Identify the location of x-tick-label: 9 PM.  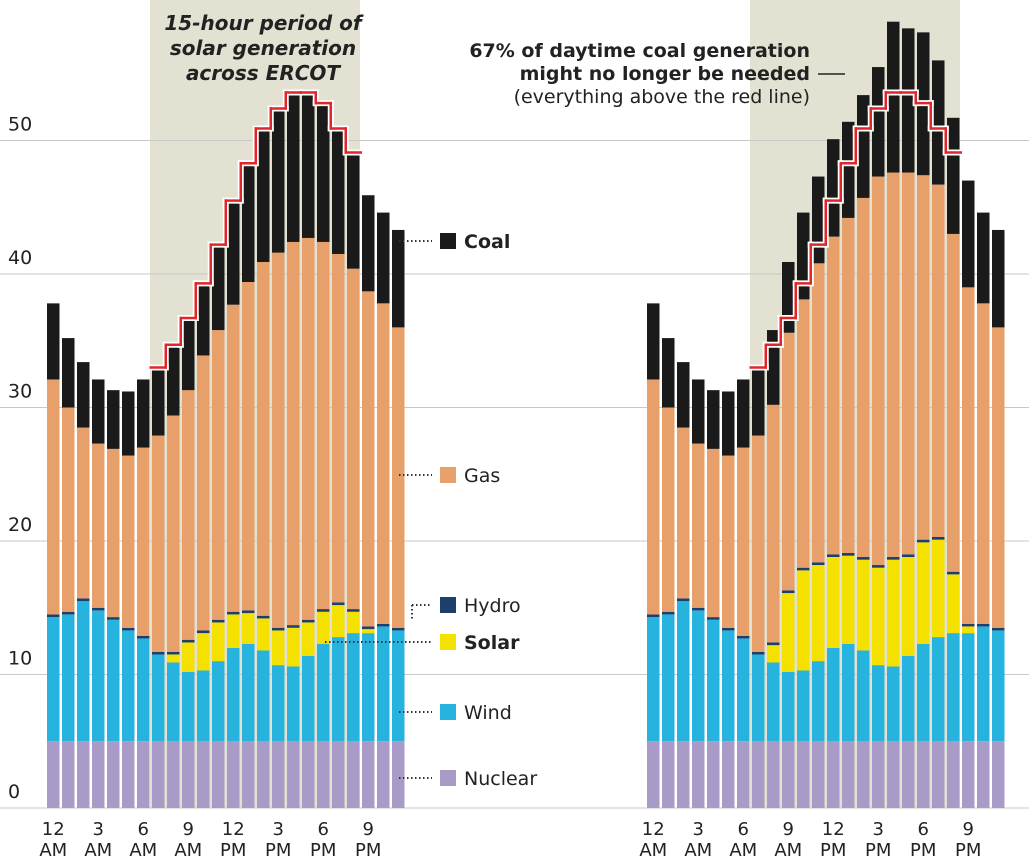
(968, 840).